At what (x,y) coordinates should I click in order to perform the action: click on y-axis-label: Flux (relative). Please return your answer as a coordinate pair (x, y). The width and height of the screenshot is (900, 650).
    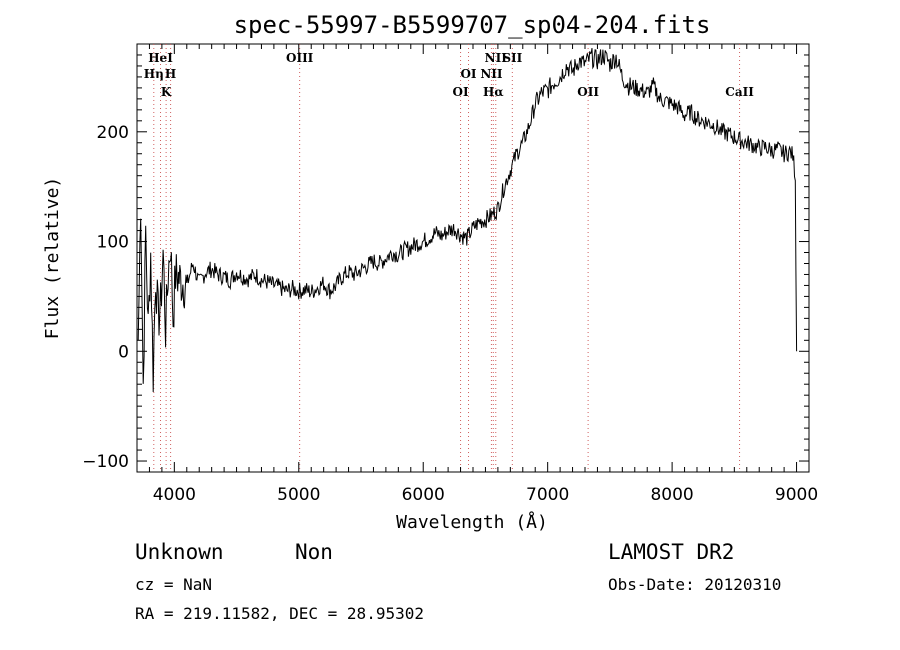
    Looking at the image, I should click on (52, 258).